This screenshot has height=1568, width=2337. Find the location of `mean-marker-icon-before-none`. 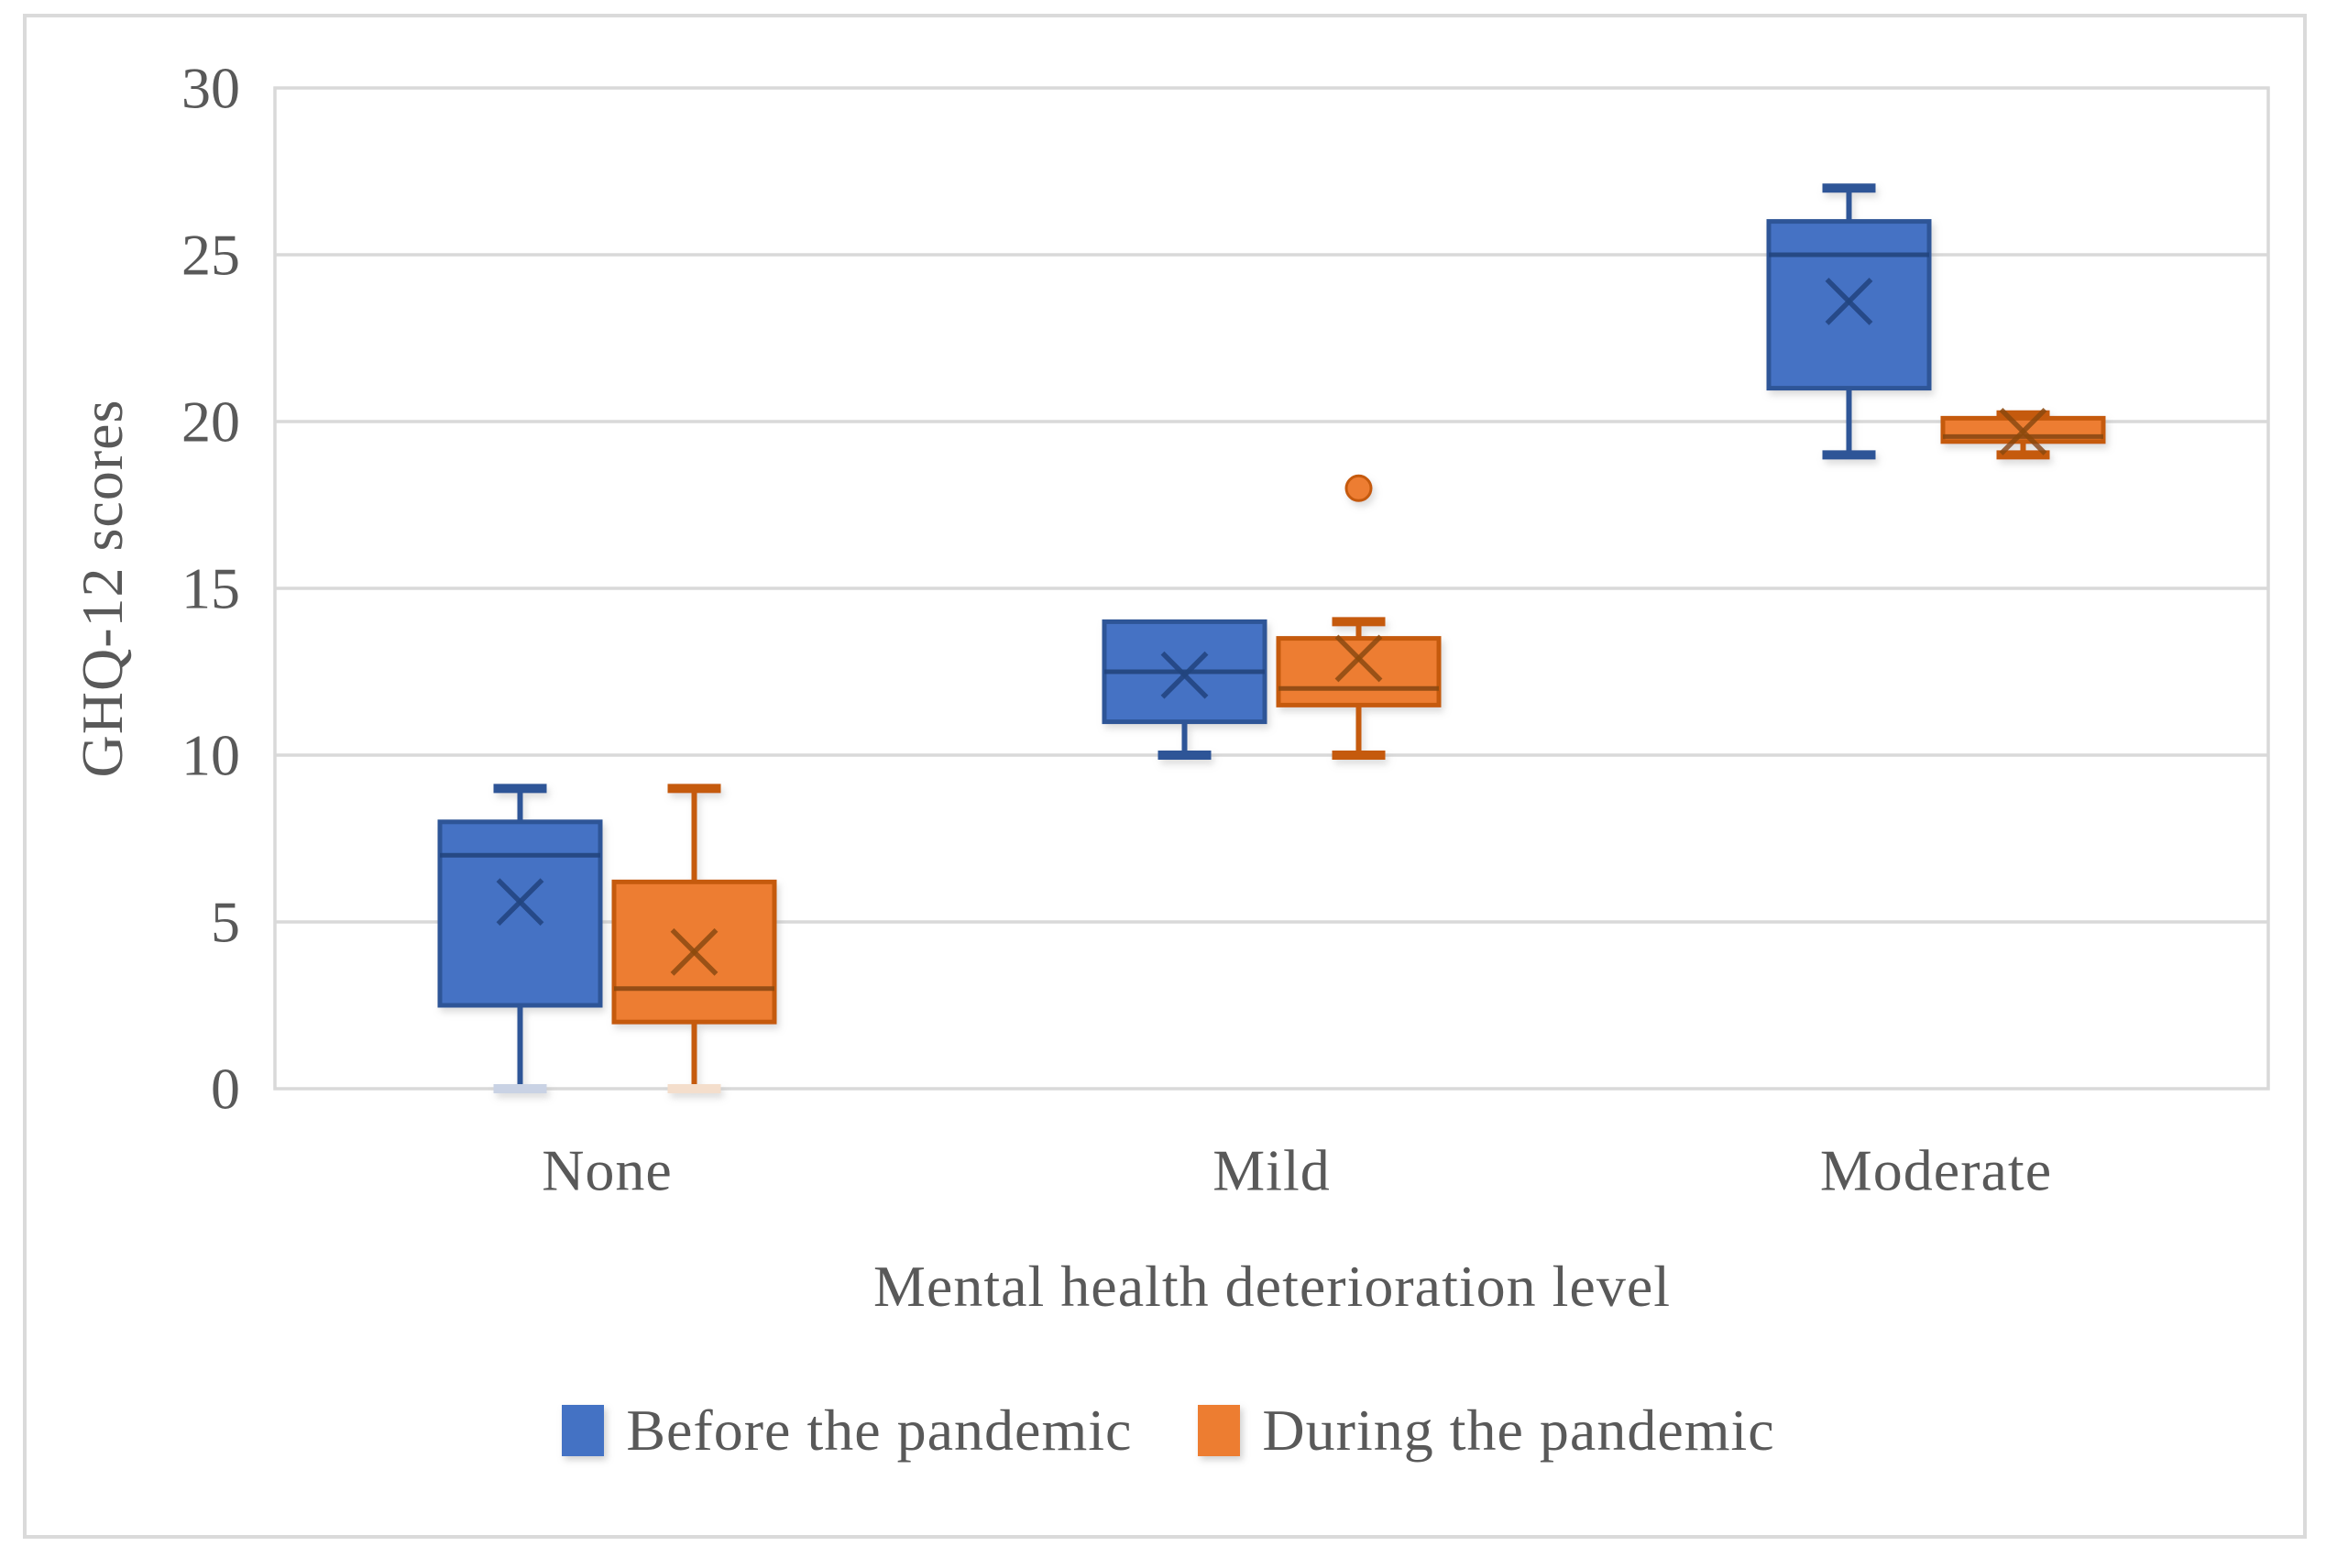

mean-marker-icon-before-none is located at coordinates (520, 902).